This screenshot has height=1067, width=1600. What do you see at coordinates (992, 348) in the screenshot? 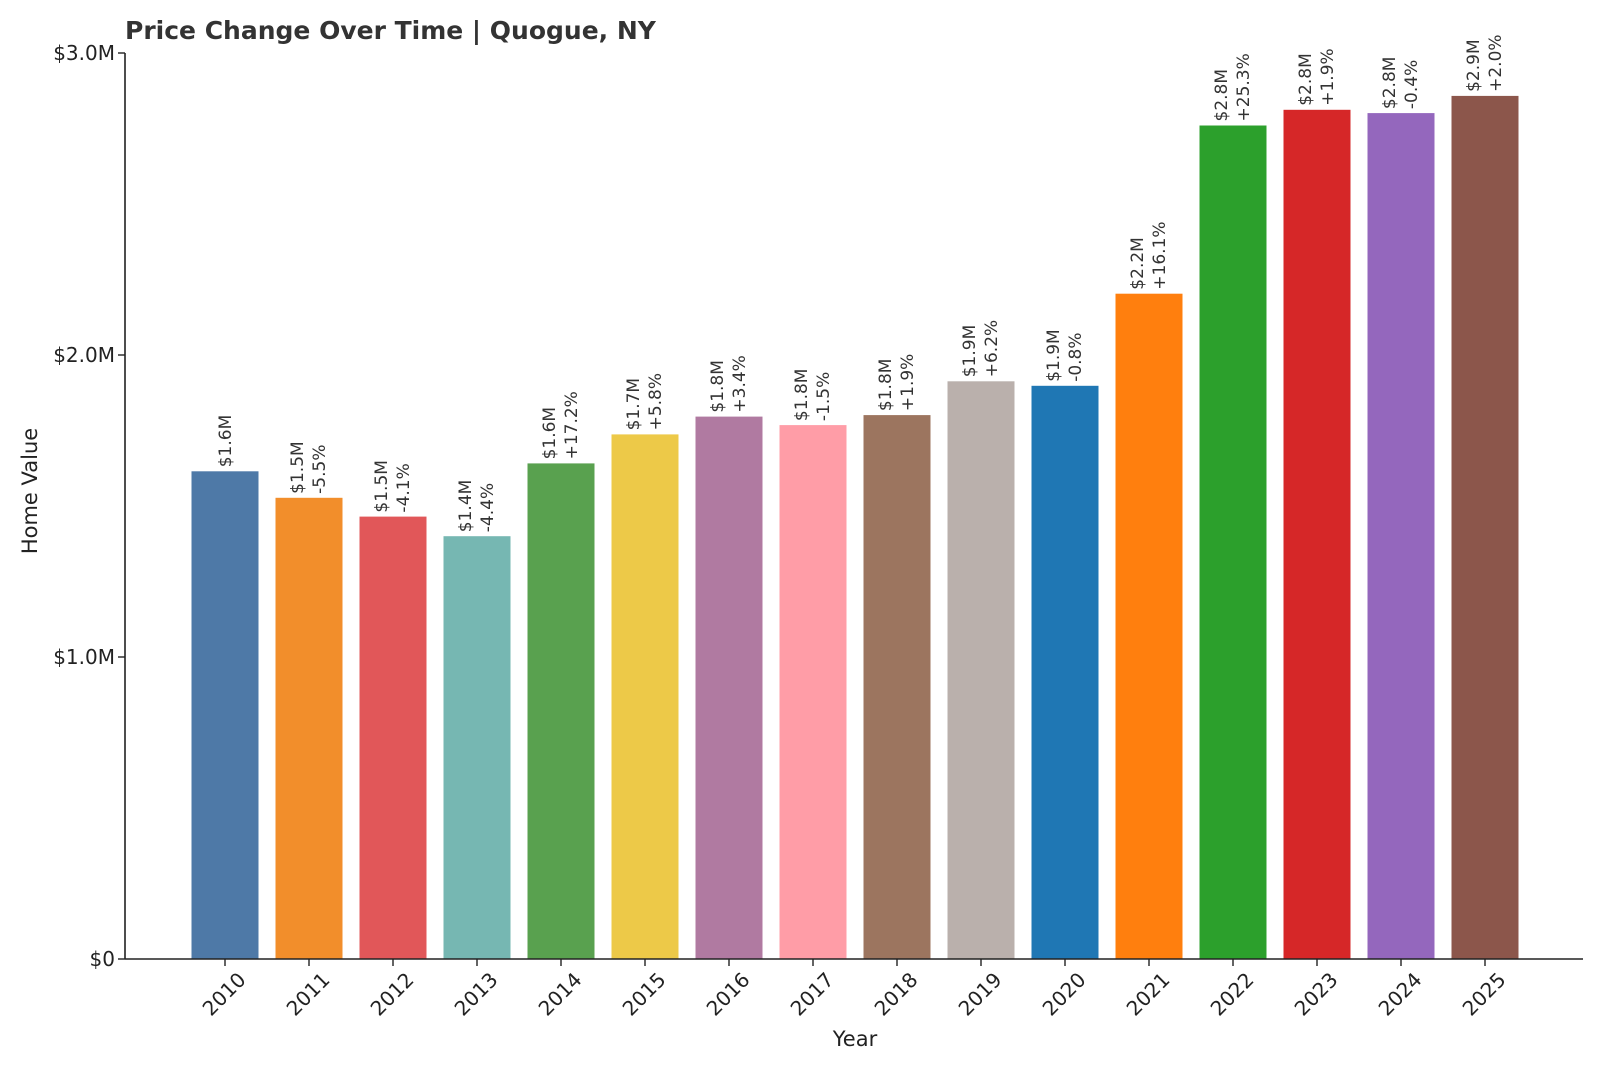
I see `change-label-2019: +6.2%` at bounding box center [992, 348].